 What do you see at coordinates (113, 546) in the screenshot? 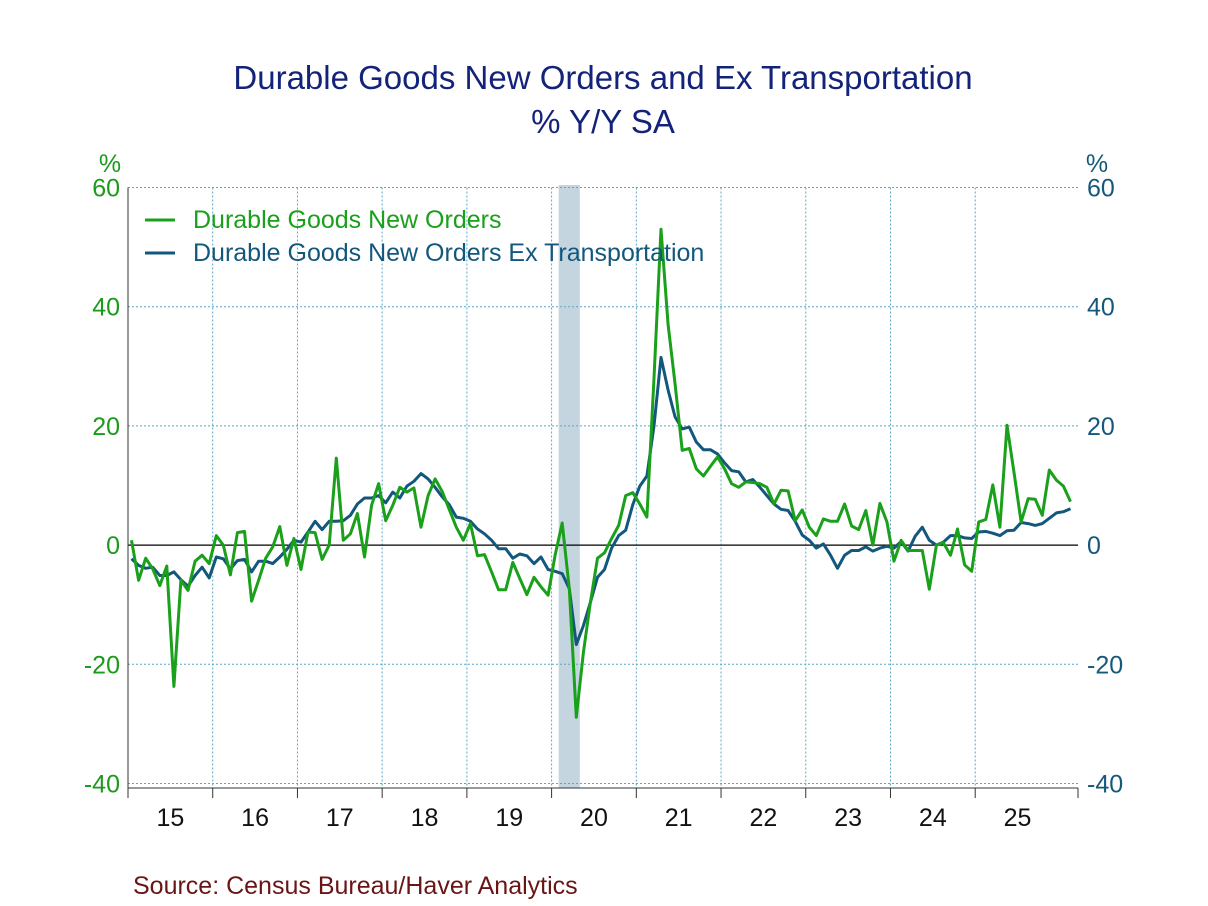
I see `left-tick-label: 0` at bounding box center [113, 546].